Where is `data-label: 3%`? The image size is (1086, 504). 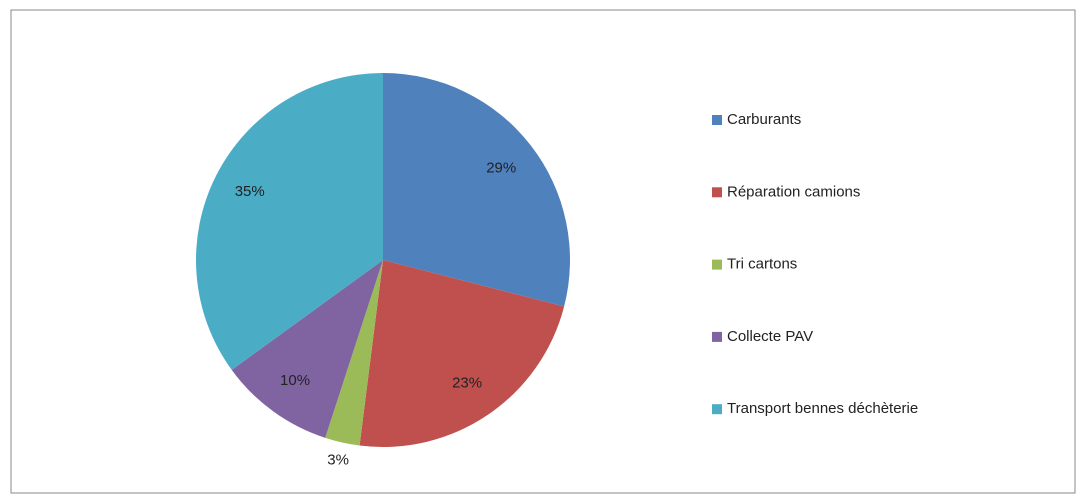
data-label: 3% is located at coordinates (338, 460).